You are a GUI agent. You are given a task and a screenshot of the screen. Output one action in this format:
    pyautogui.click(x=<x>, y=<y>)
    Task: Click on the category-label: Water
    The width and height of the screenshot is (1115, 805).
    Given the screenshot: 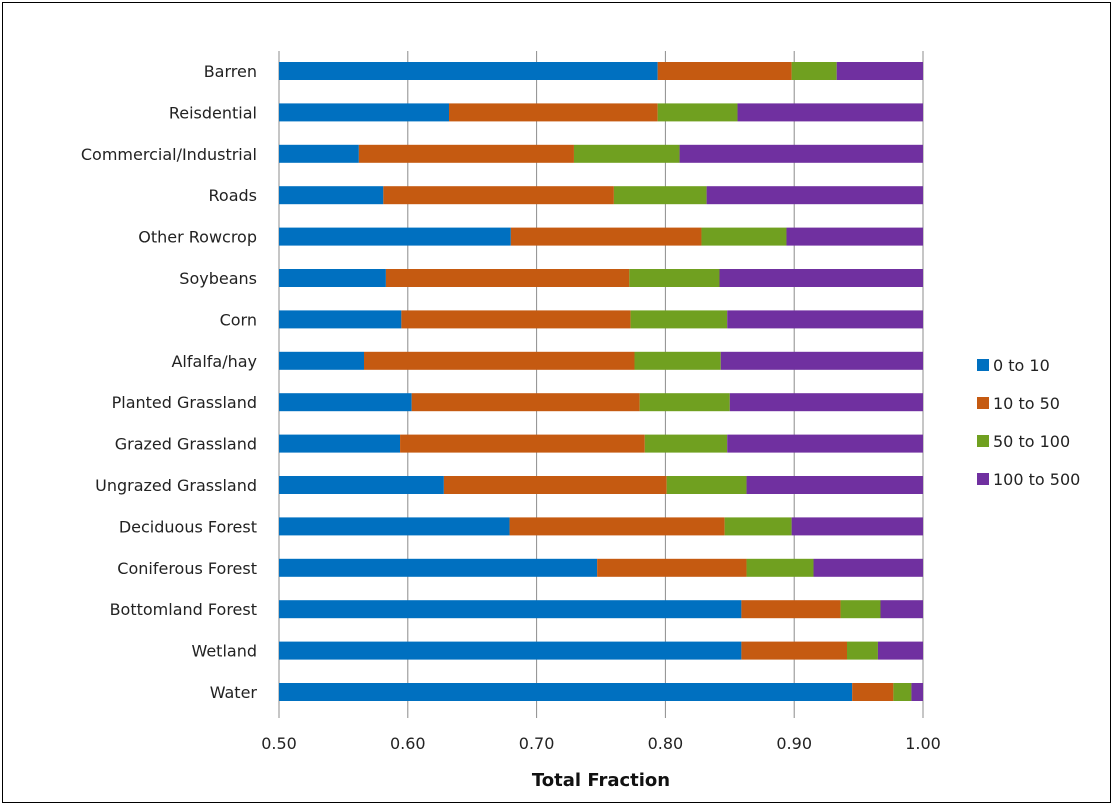 What is the action you would take?
    pyautogui.click(x=234, y=692)
    